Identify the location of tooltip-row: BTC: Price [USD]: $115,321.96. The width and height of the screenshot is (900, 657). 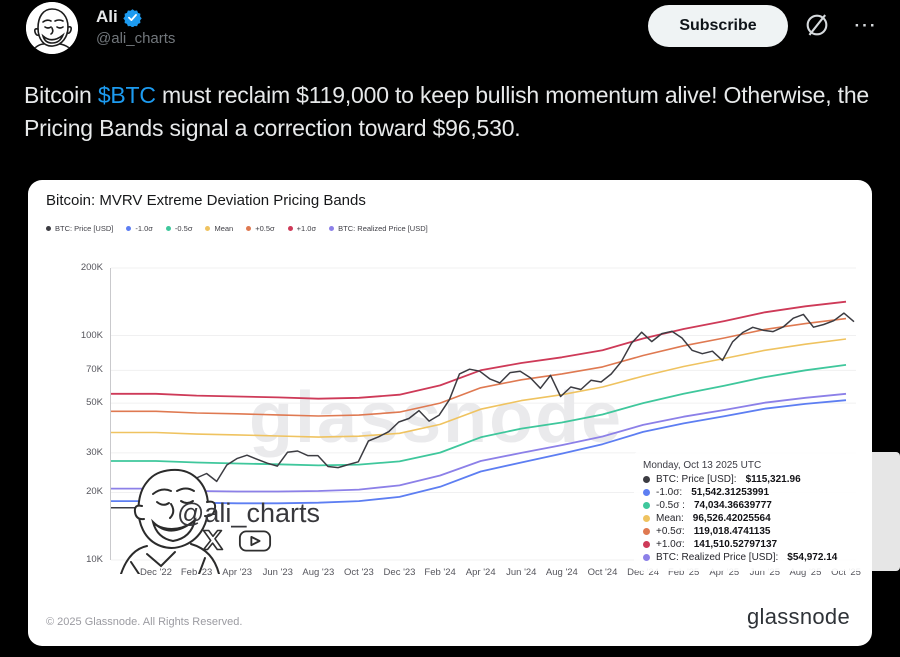
(767, 479).